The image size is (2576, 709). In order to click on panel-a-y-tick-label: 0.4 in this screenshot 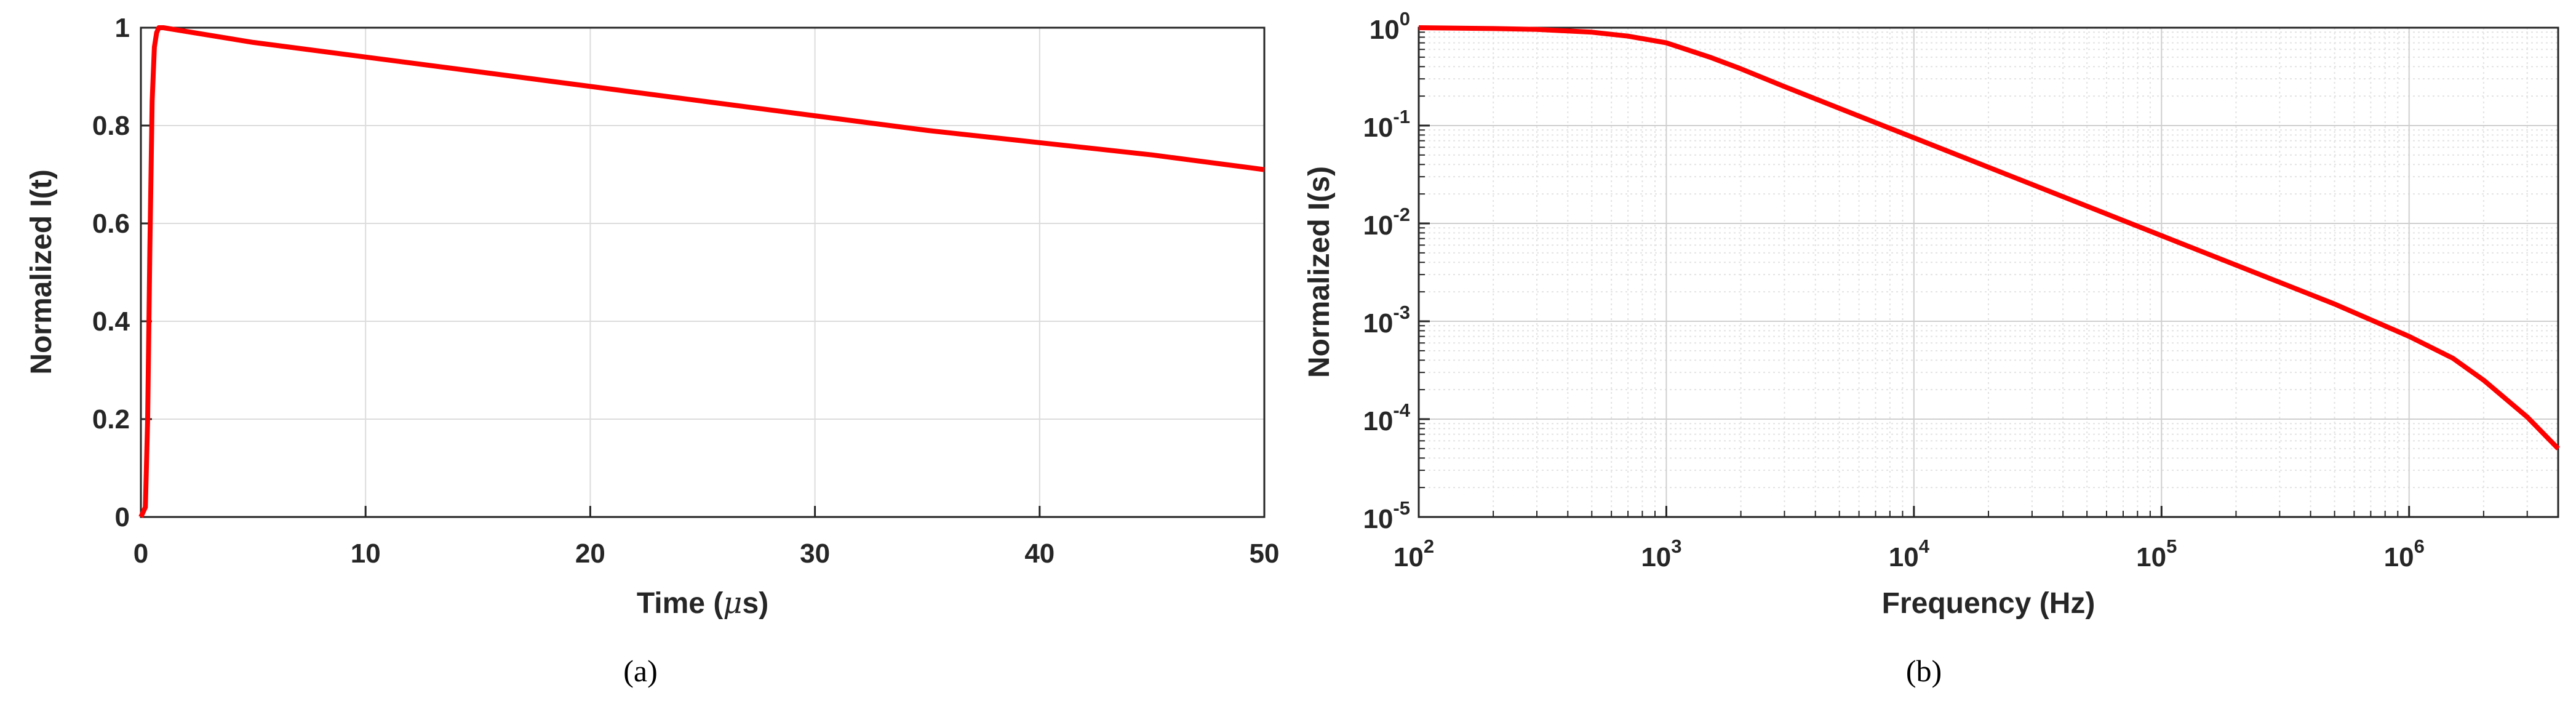, I will do `click(111, 321)`.